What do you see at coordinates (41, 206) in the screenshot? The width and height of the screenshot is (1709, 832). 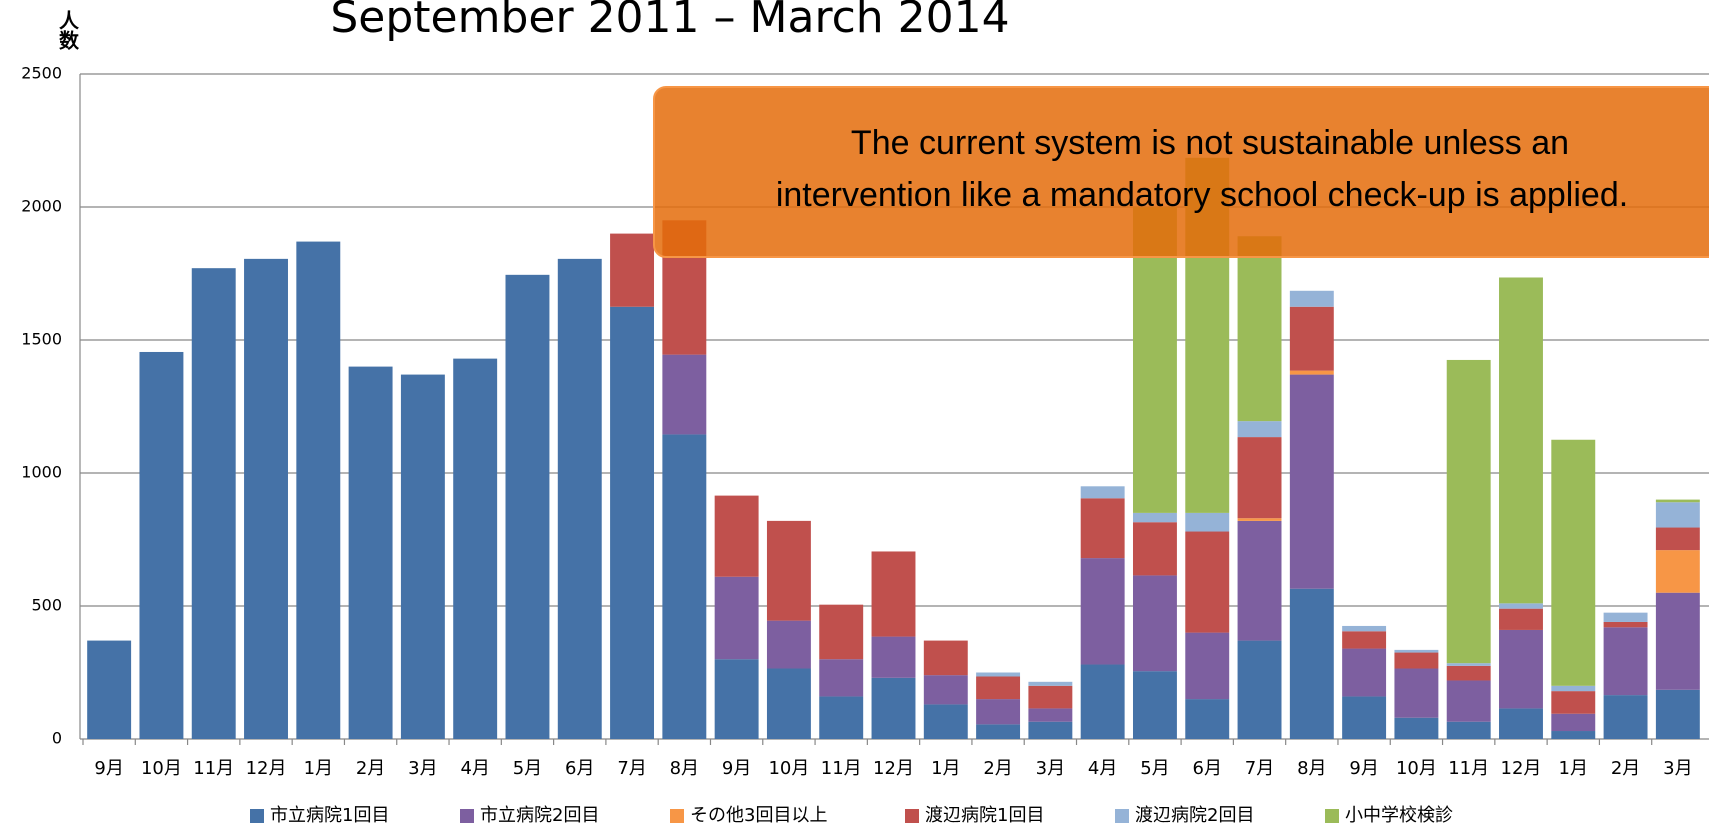 I see `y-tick-label: 2000` at bounding box center [41, 206].